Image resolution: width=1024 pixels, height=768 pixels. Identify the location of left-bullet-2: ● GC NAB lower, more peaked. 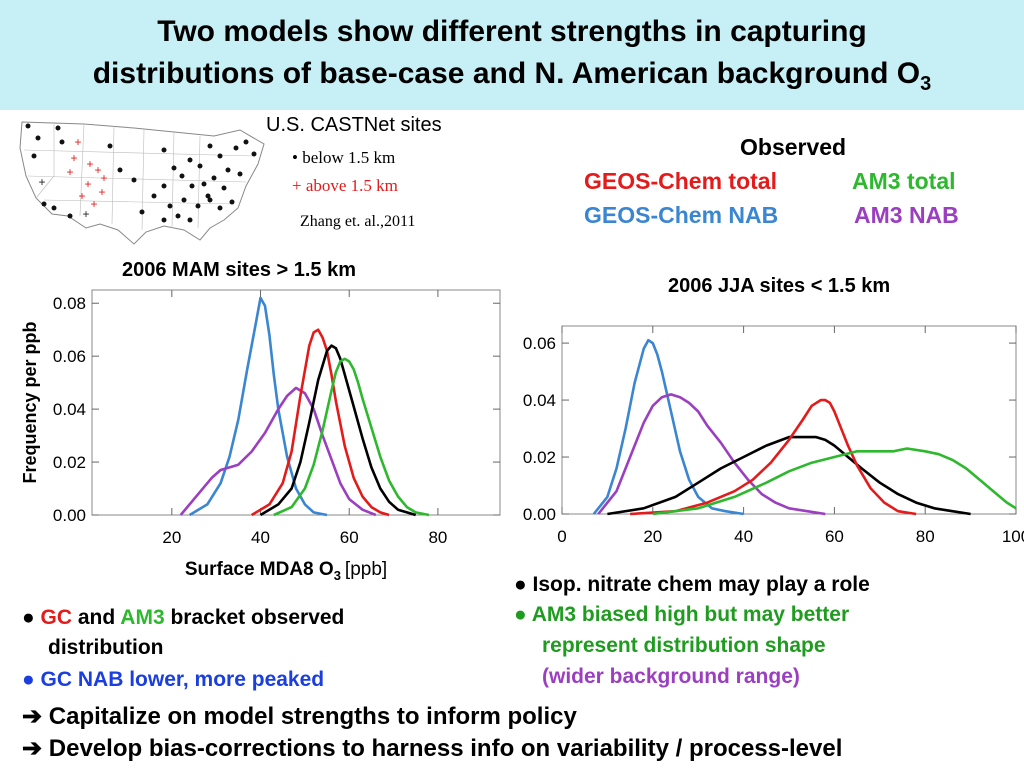
(173, 680).